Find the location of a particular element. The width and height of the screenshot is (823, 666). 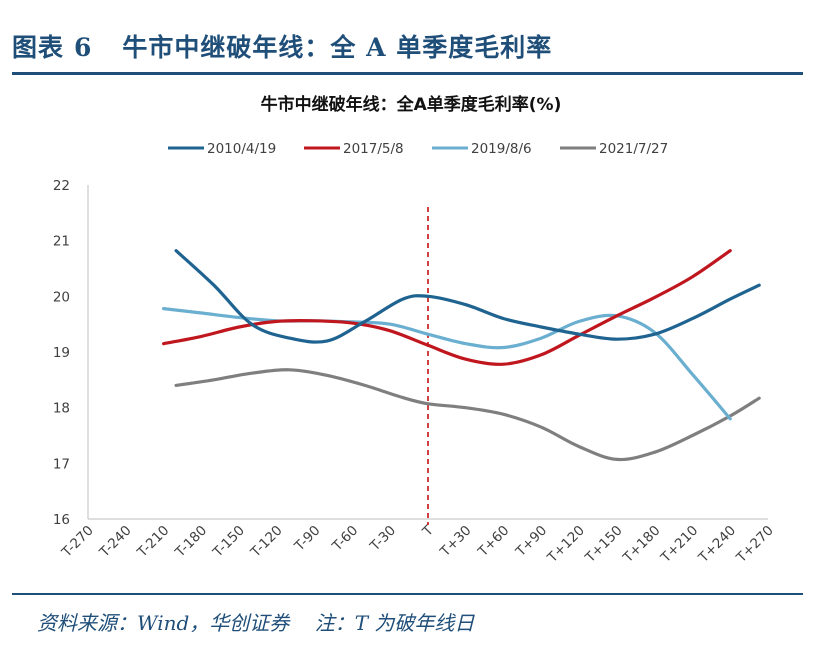

header-rule is located at coordinates (407, 73).